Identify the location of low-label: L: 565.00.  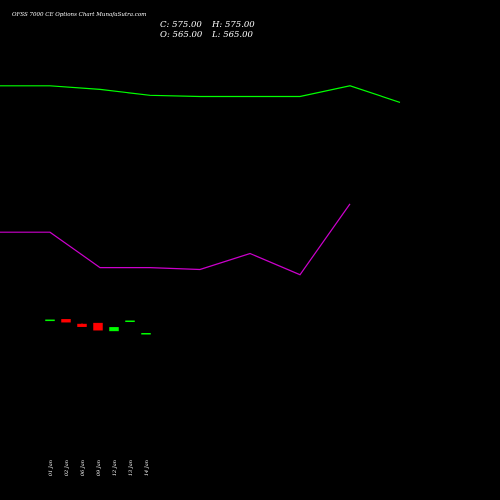
(232, 35).